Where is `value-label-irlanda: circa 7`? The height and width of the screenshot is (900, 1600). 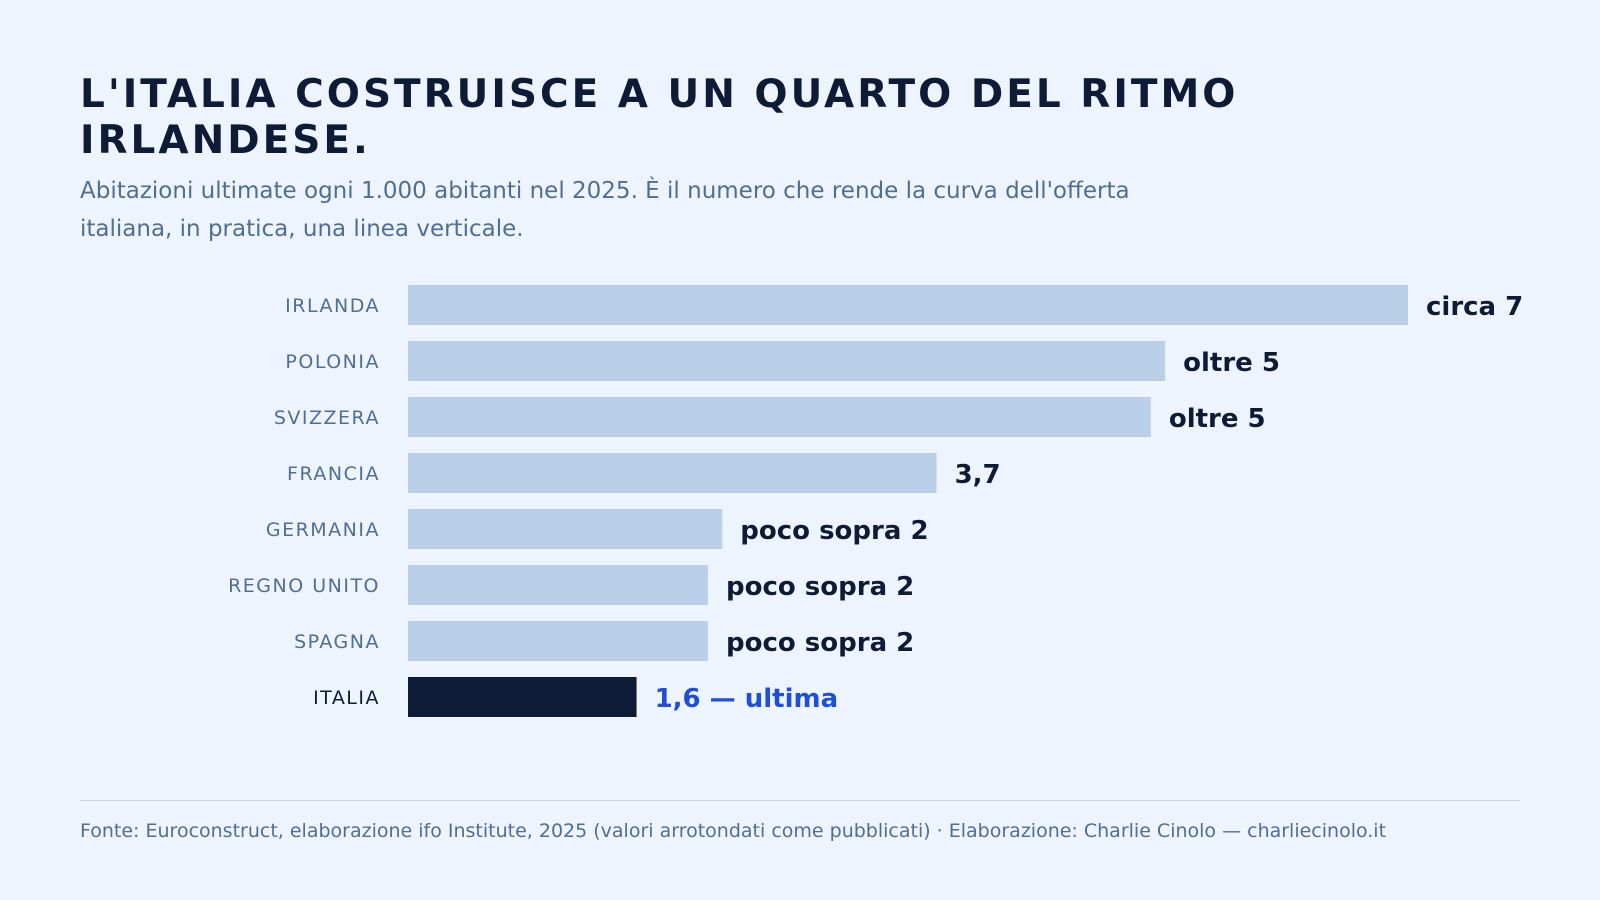
value-label-irlanda: circa 7 is located at coordinates (1474, 307).